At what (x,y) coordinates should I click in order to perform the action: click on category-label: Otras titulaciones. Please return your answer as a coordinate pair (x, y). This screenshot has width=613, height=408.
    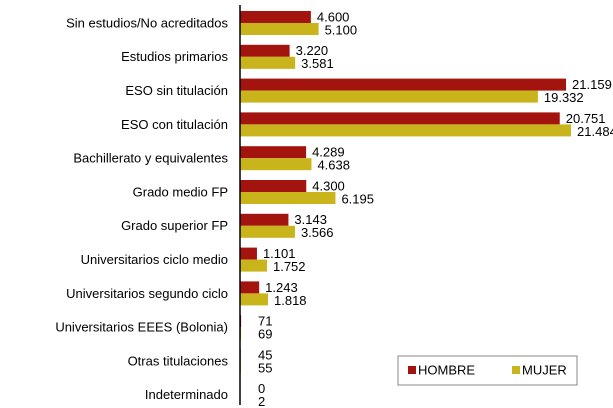
    Looking at the image, I should click on (178, 360).